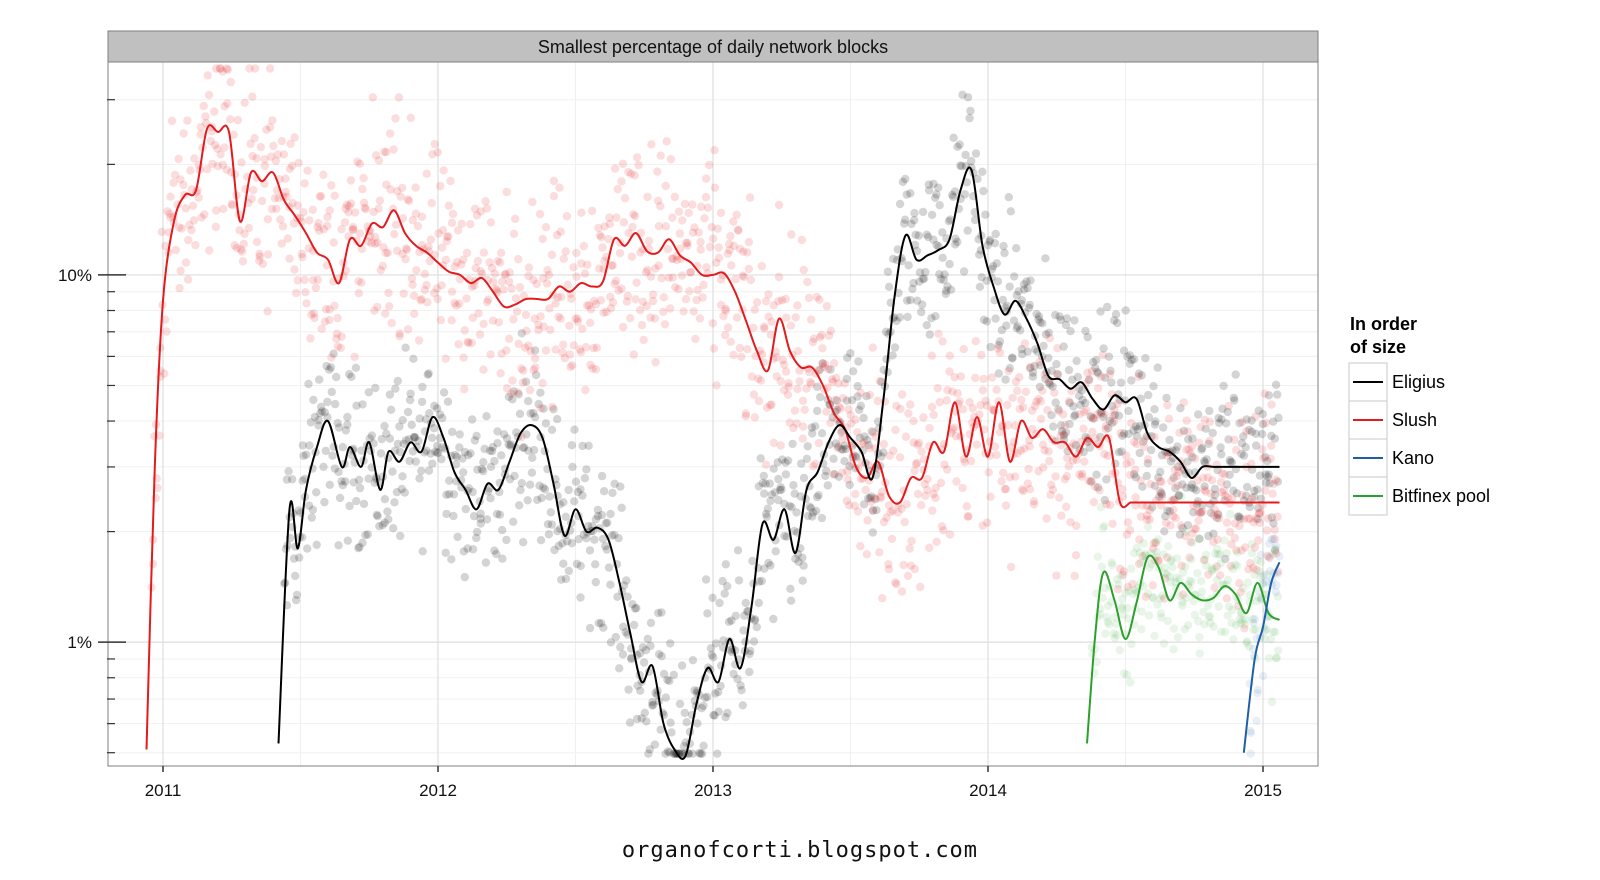 This screenshot has width=1600, height=880. Describe the element at coordinates (1414, 420) in the screenshot. I see `legend-label: Slush` at that location.